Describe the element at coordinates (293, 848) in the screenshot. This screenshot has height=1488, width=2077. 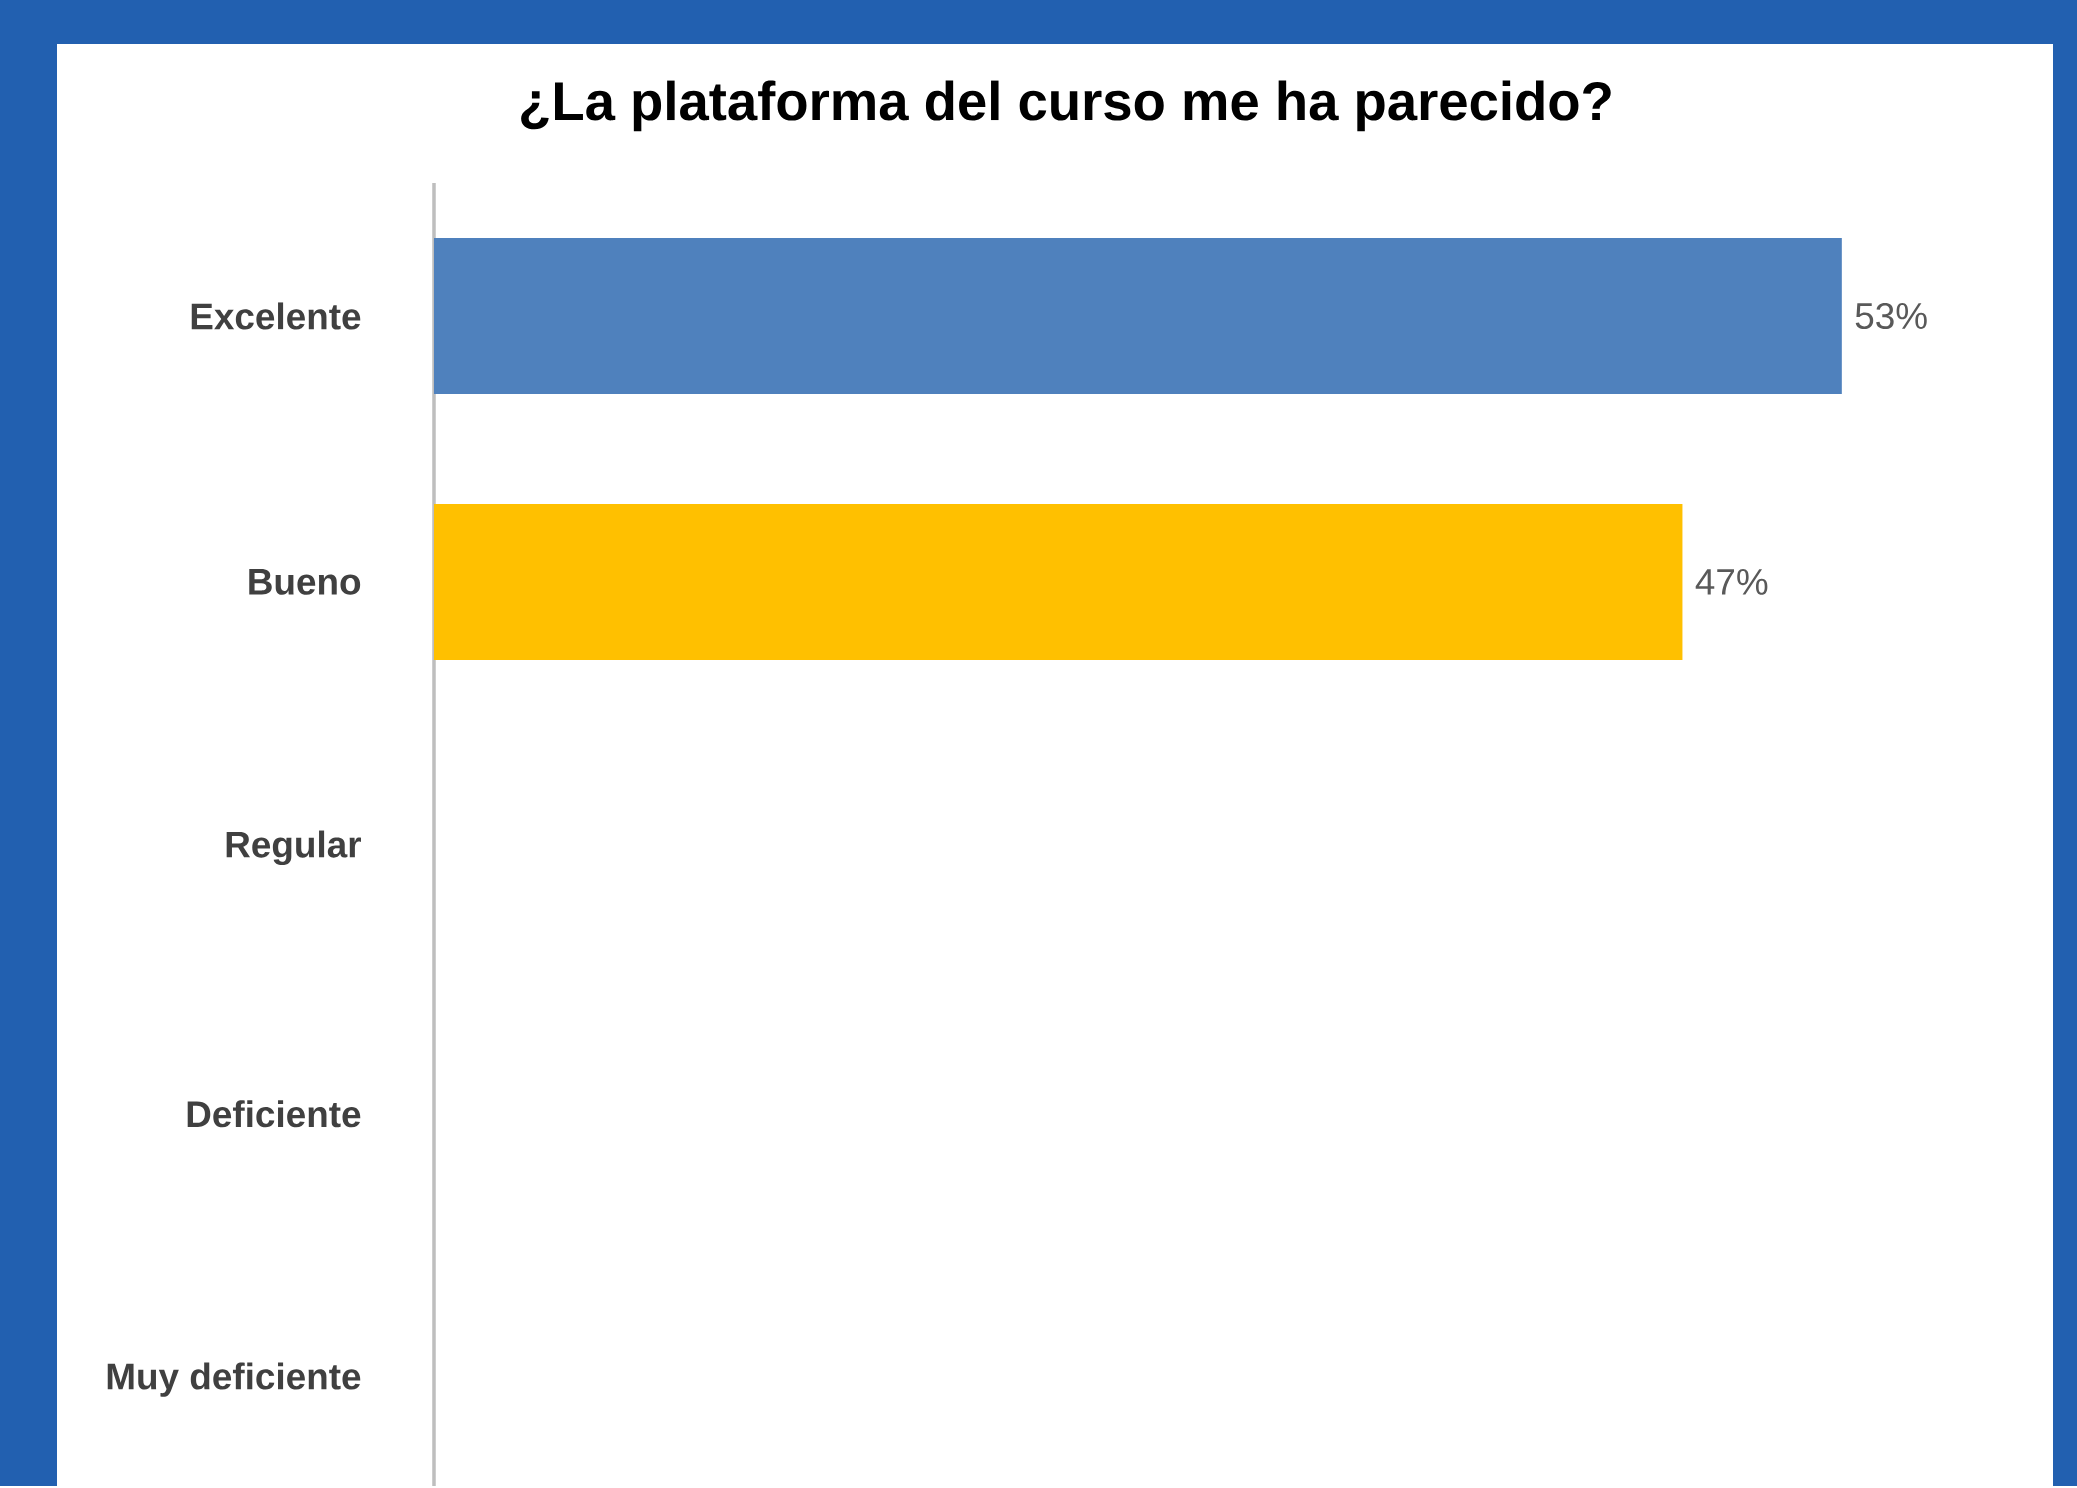
I see `y-tick-label: Regular` at that location.